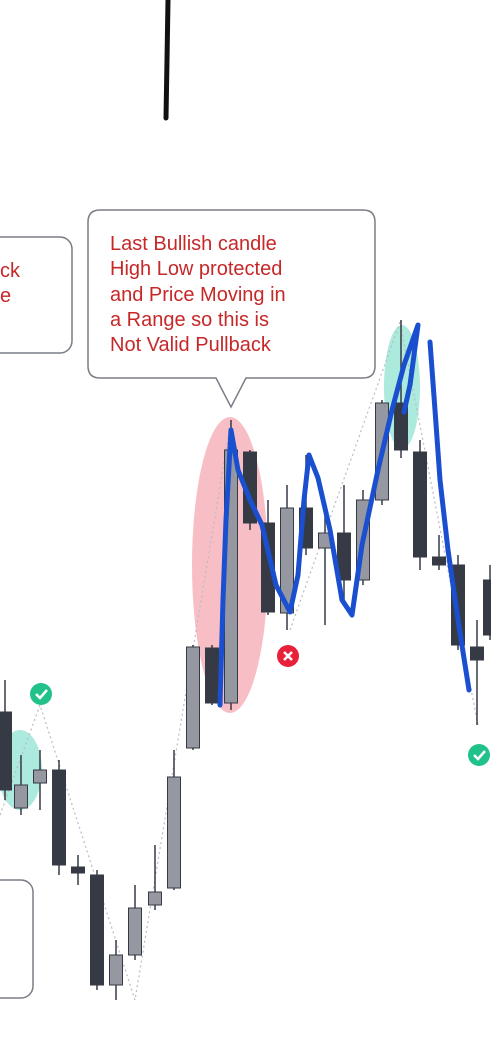 The height and width of the screenshot is (1063, 491). I want to click on callout-text: High Low protected, so click(196, 269).